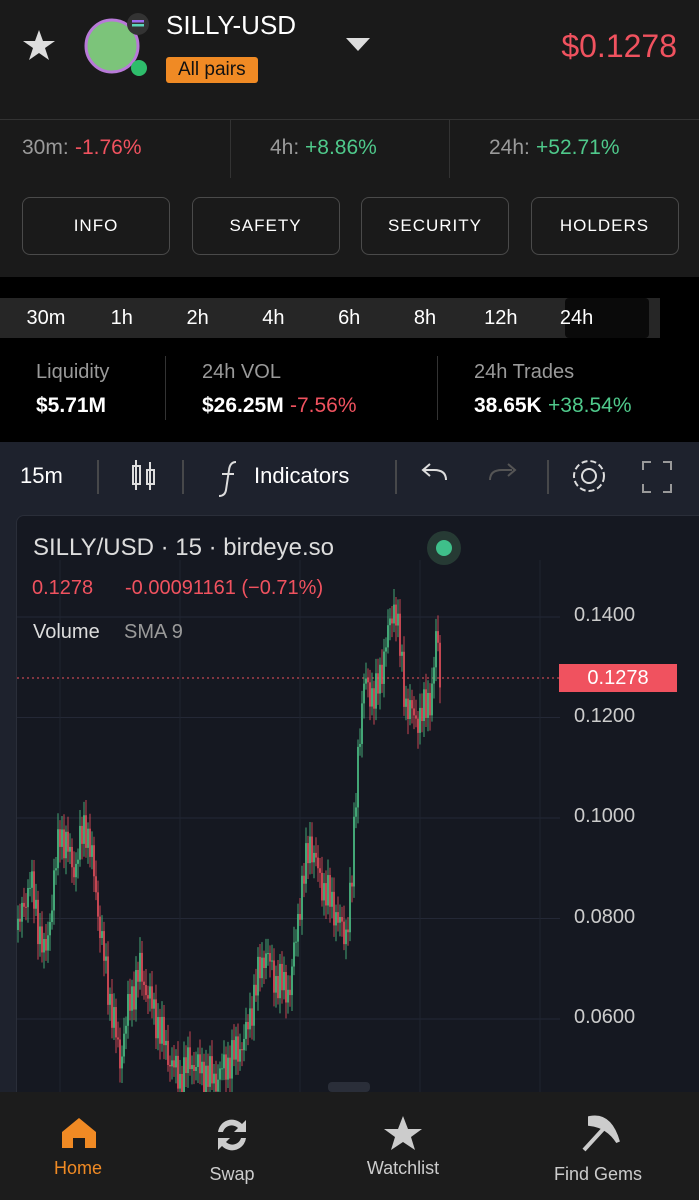  Describe the element at coordinates (598, 1174) in the screenshot. I see `nav-item: Find Gems` at that location.